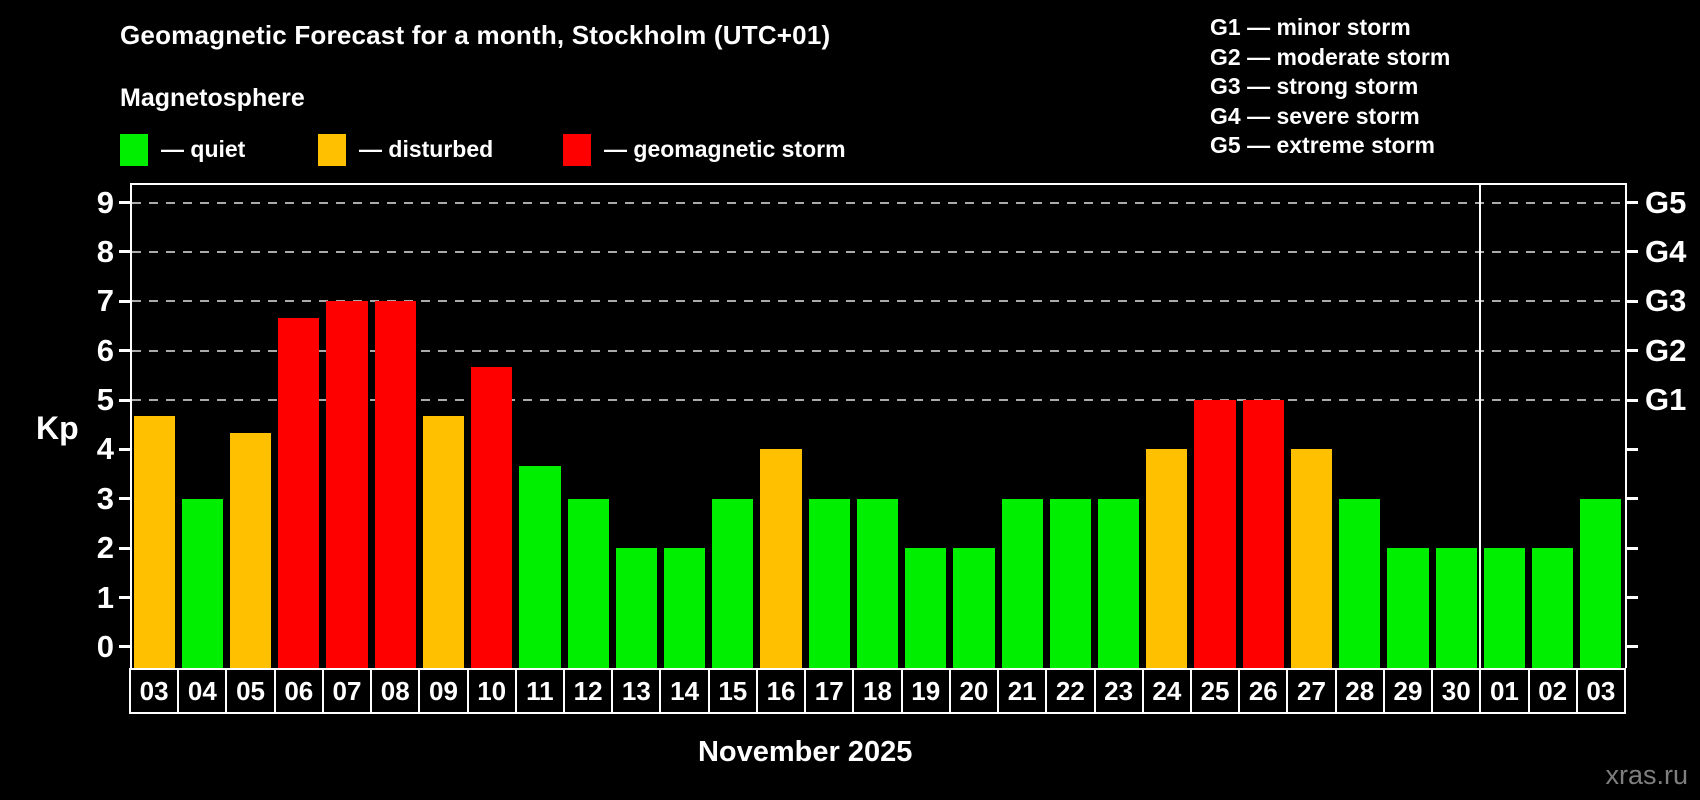 This screenshot has height=800, width=1700. Describe the element at coordinates (974, 691) in the screenshot. I see `x-axis-day-box: 20` at that location.